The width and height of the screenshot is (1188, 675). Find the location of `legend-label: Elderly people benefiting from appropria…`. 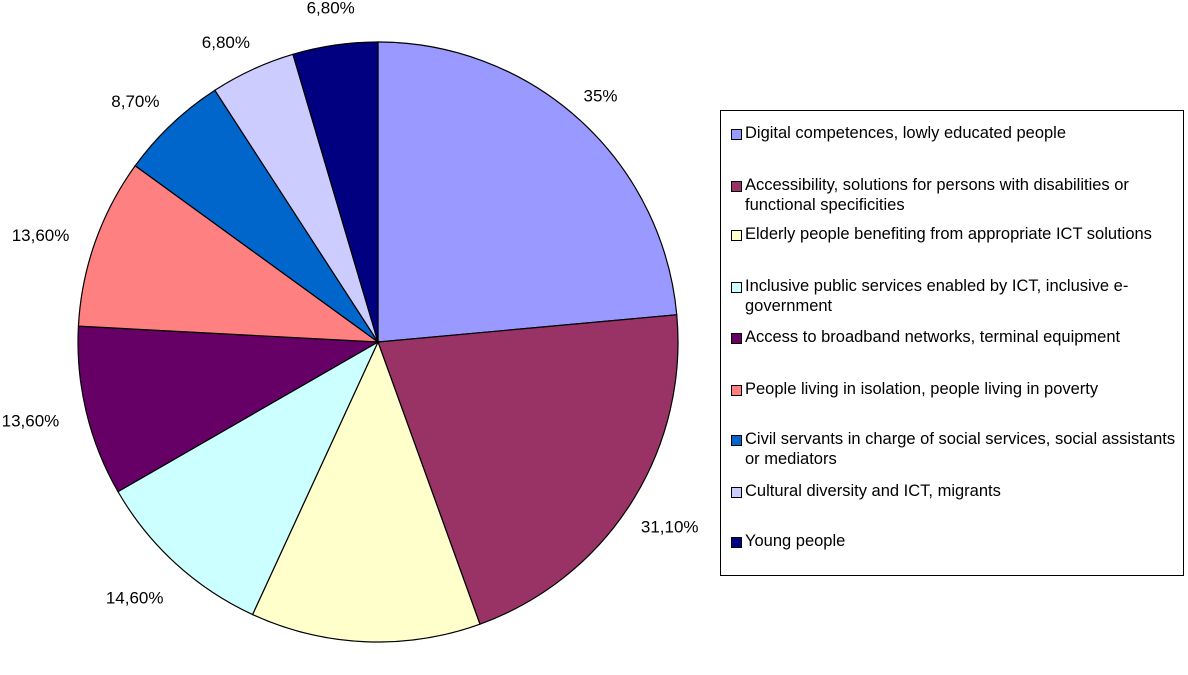

legend-label: Elderly people benefiting from appropria… is located at coordinates (948, 234).